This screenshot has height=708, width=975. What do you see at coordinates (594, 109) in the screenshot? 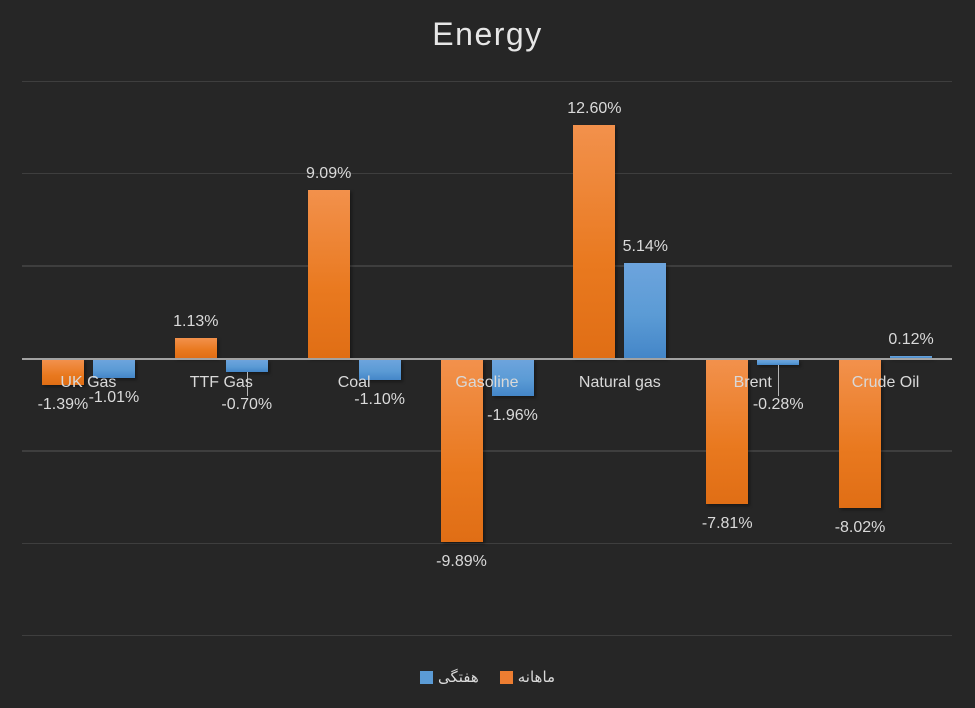
I see `data-label-monthly-natural-gas: 12.60%` at bounding box center [594, 109].